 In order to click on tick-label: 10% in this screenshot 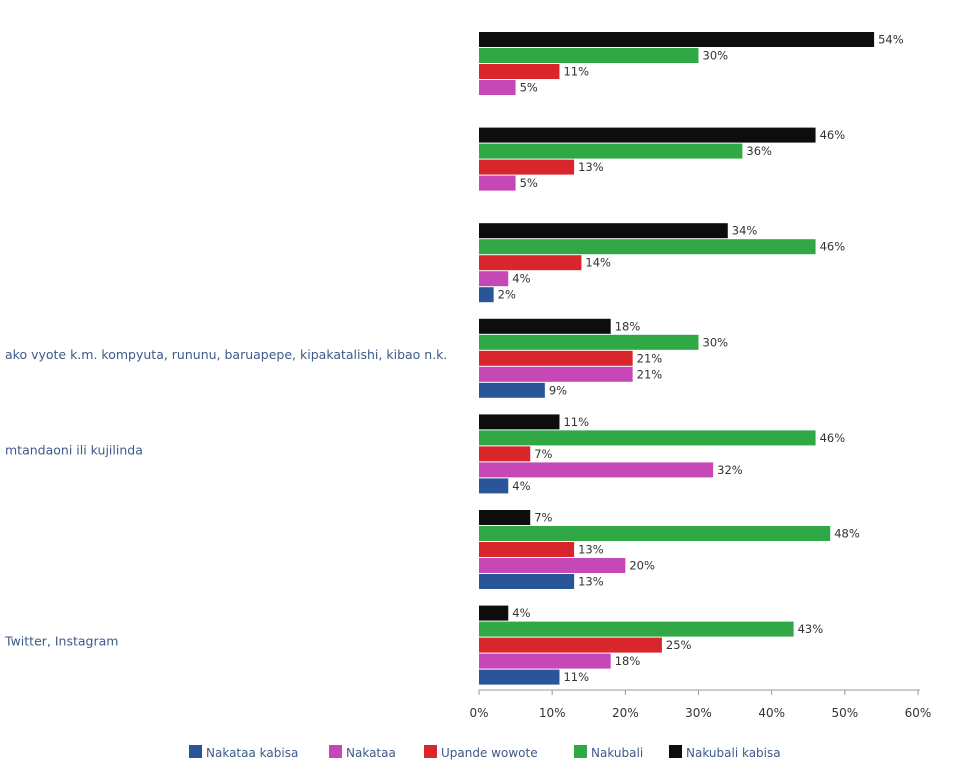, I will do `click(552, 713)`.